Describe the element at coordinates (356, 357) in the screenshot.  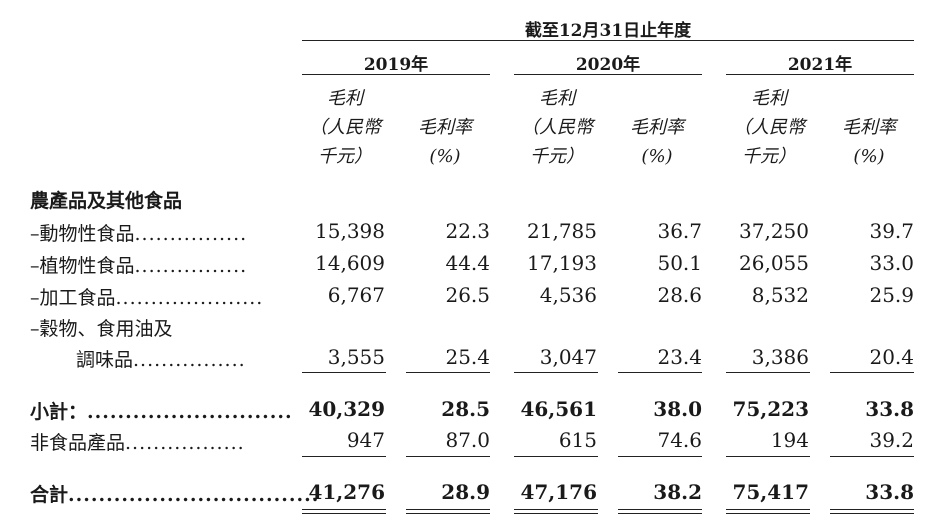
I see `cell-grains-2019-profit: 3,555` at that location.